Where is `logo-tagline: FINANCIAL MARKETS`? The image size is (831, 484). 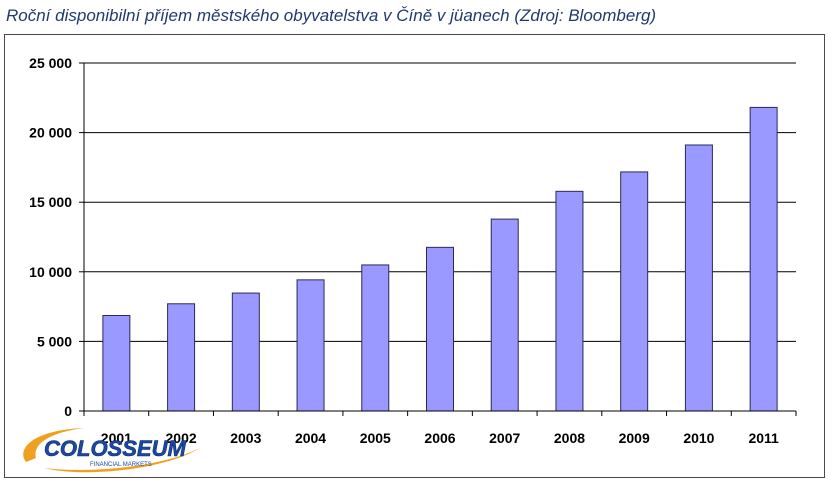
logo-tagline: FINANCIAL MARKETS is located at coordinates (121, 465).